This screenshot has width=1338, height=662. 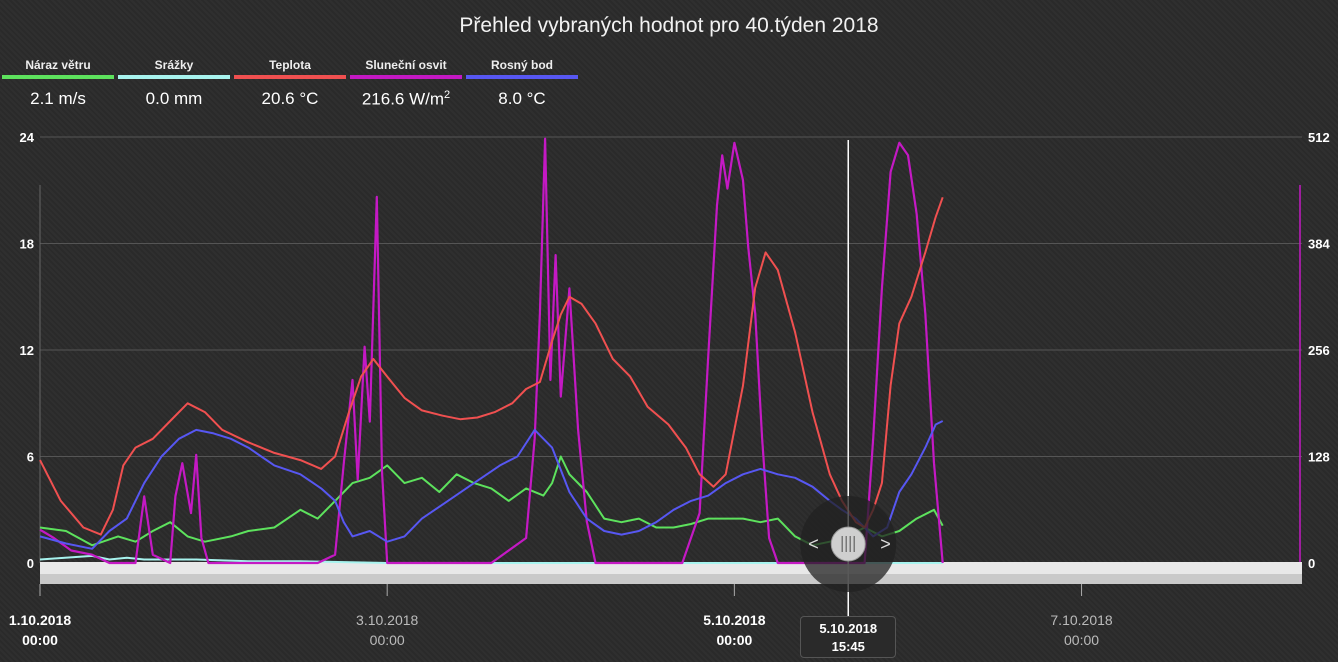 I want to click on right-tick-label: 512, so click(x=1319, y=137).